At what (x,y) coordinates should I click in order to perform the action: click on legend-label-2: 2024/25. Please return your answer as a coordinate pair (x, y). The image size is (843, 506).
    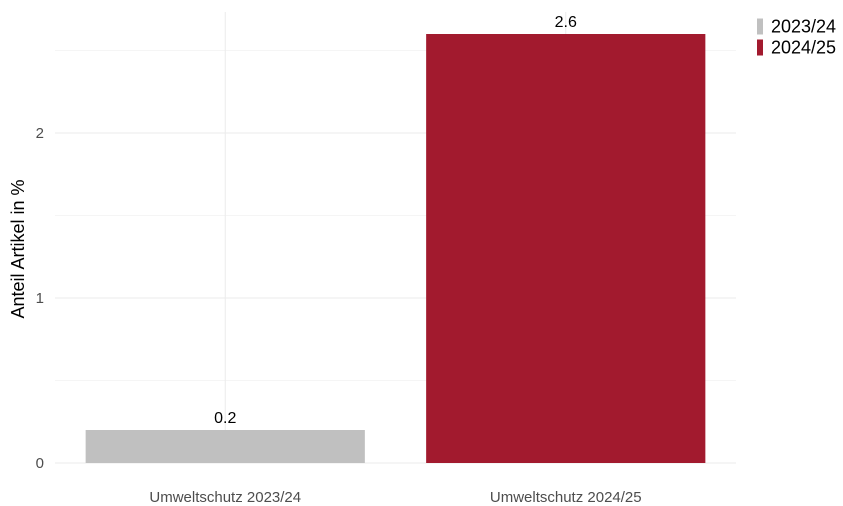
    Looking at the image, I should click on (803, 48).